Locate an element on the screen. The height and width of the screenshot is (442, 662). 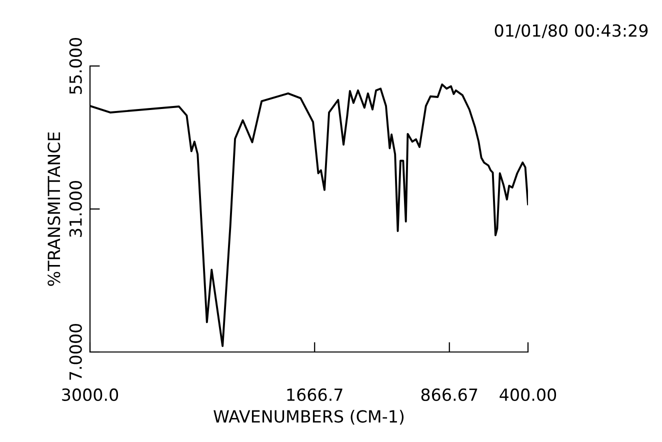
y-axis-title: %TRANSMITTANCE is located at coordinates (54, 209).